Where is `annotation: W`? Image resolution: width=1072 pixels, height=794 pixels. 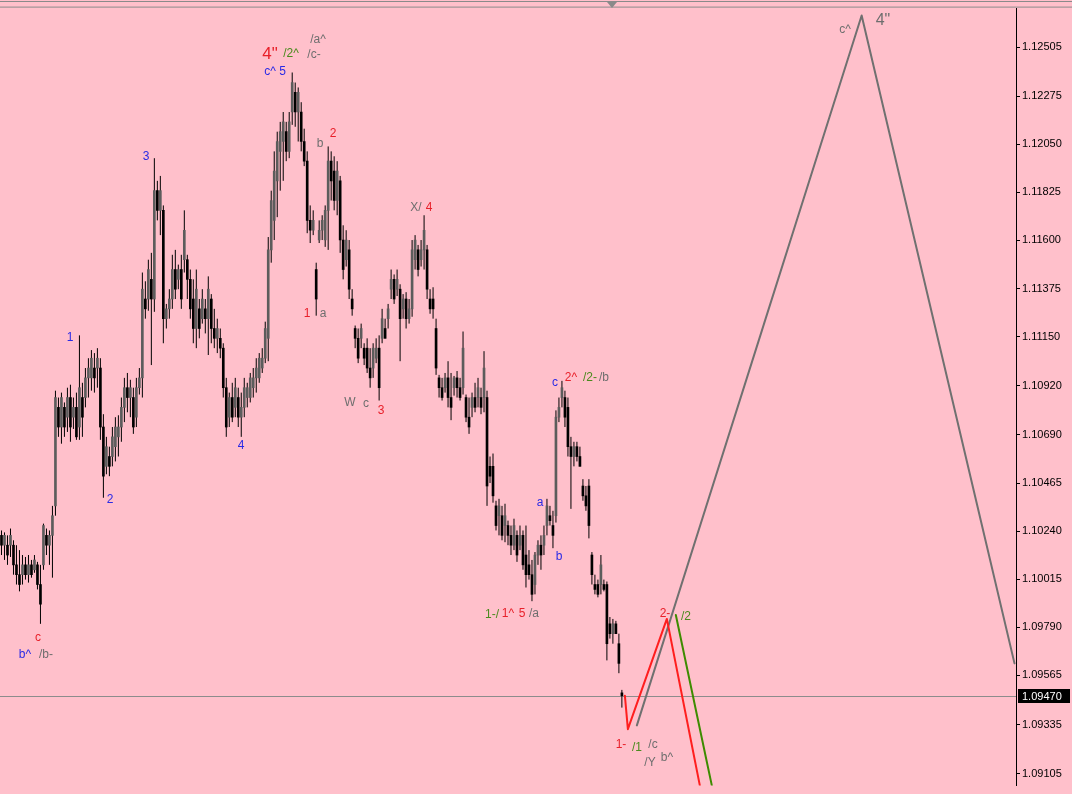 annotation: W is located at coordinates (350, 402).